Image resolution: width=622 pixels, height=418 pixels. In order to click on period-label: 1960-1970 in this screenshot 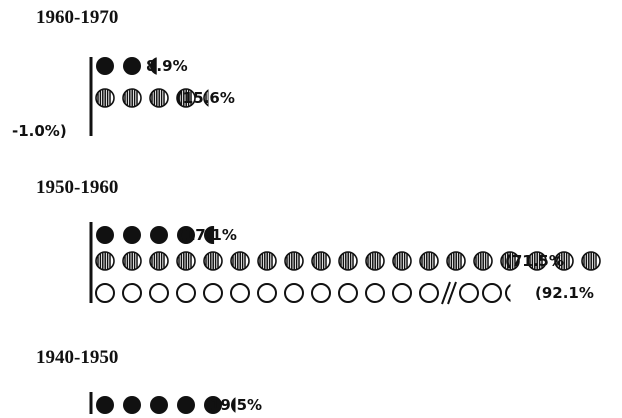, I will do `click(77, 17)`.